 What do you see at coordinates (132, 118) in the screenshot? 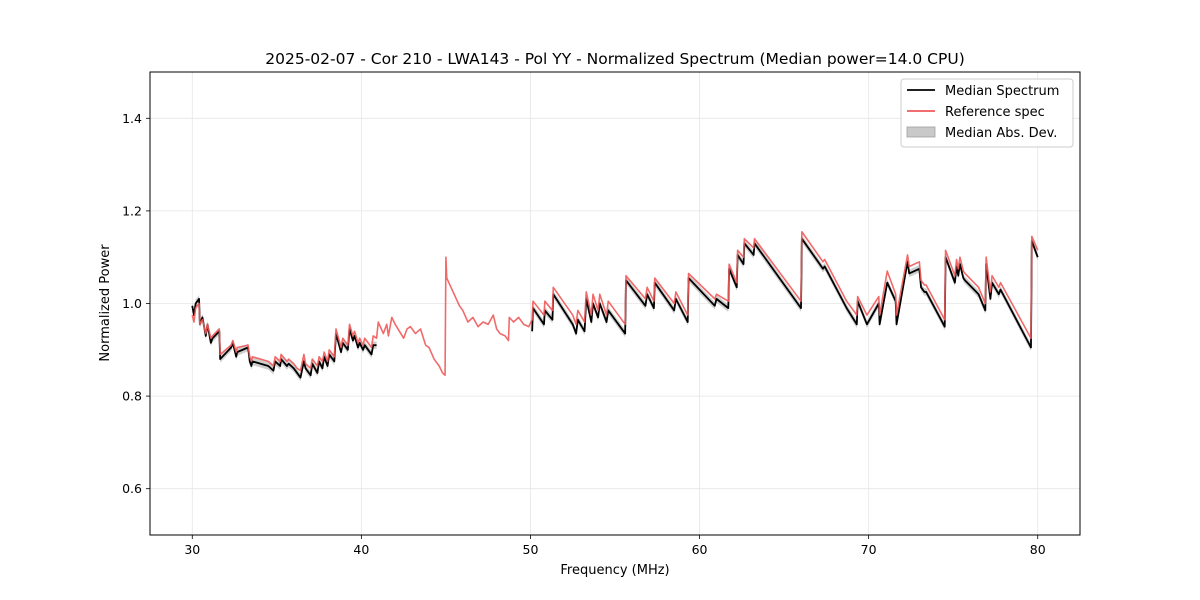
I see `y-tick-label: 1.4` at bounding box center [132, 118].